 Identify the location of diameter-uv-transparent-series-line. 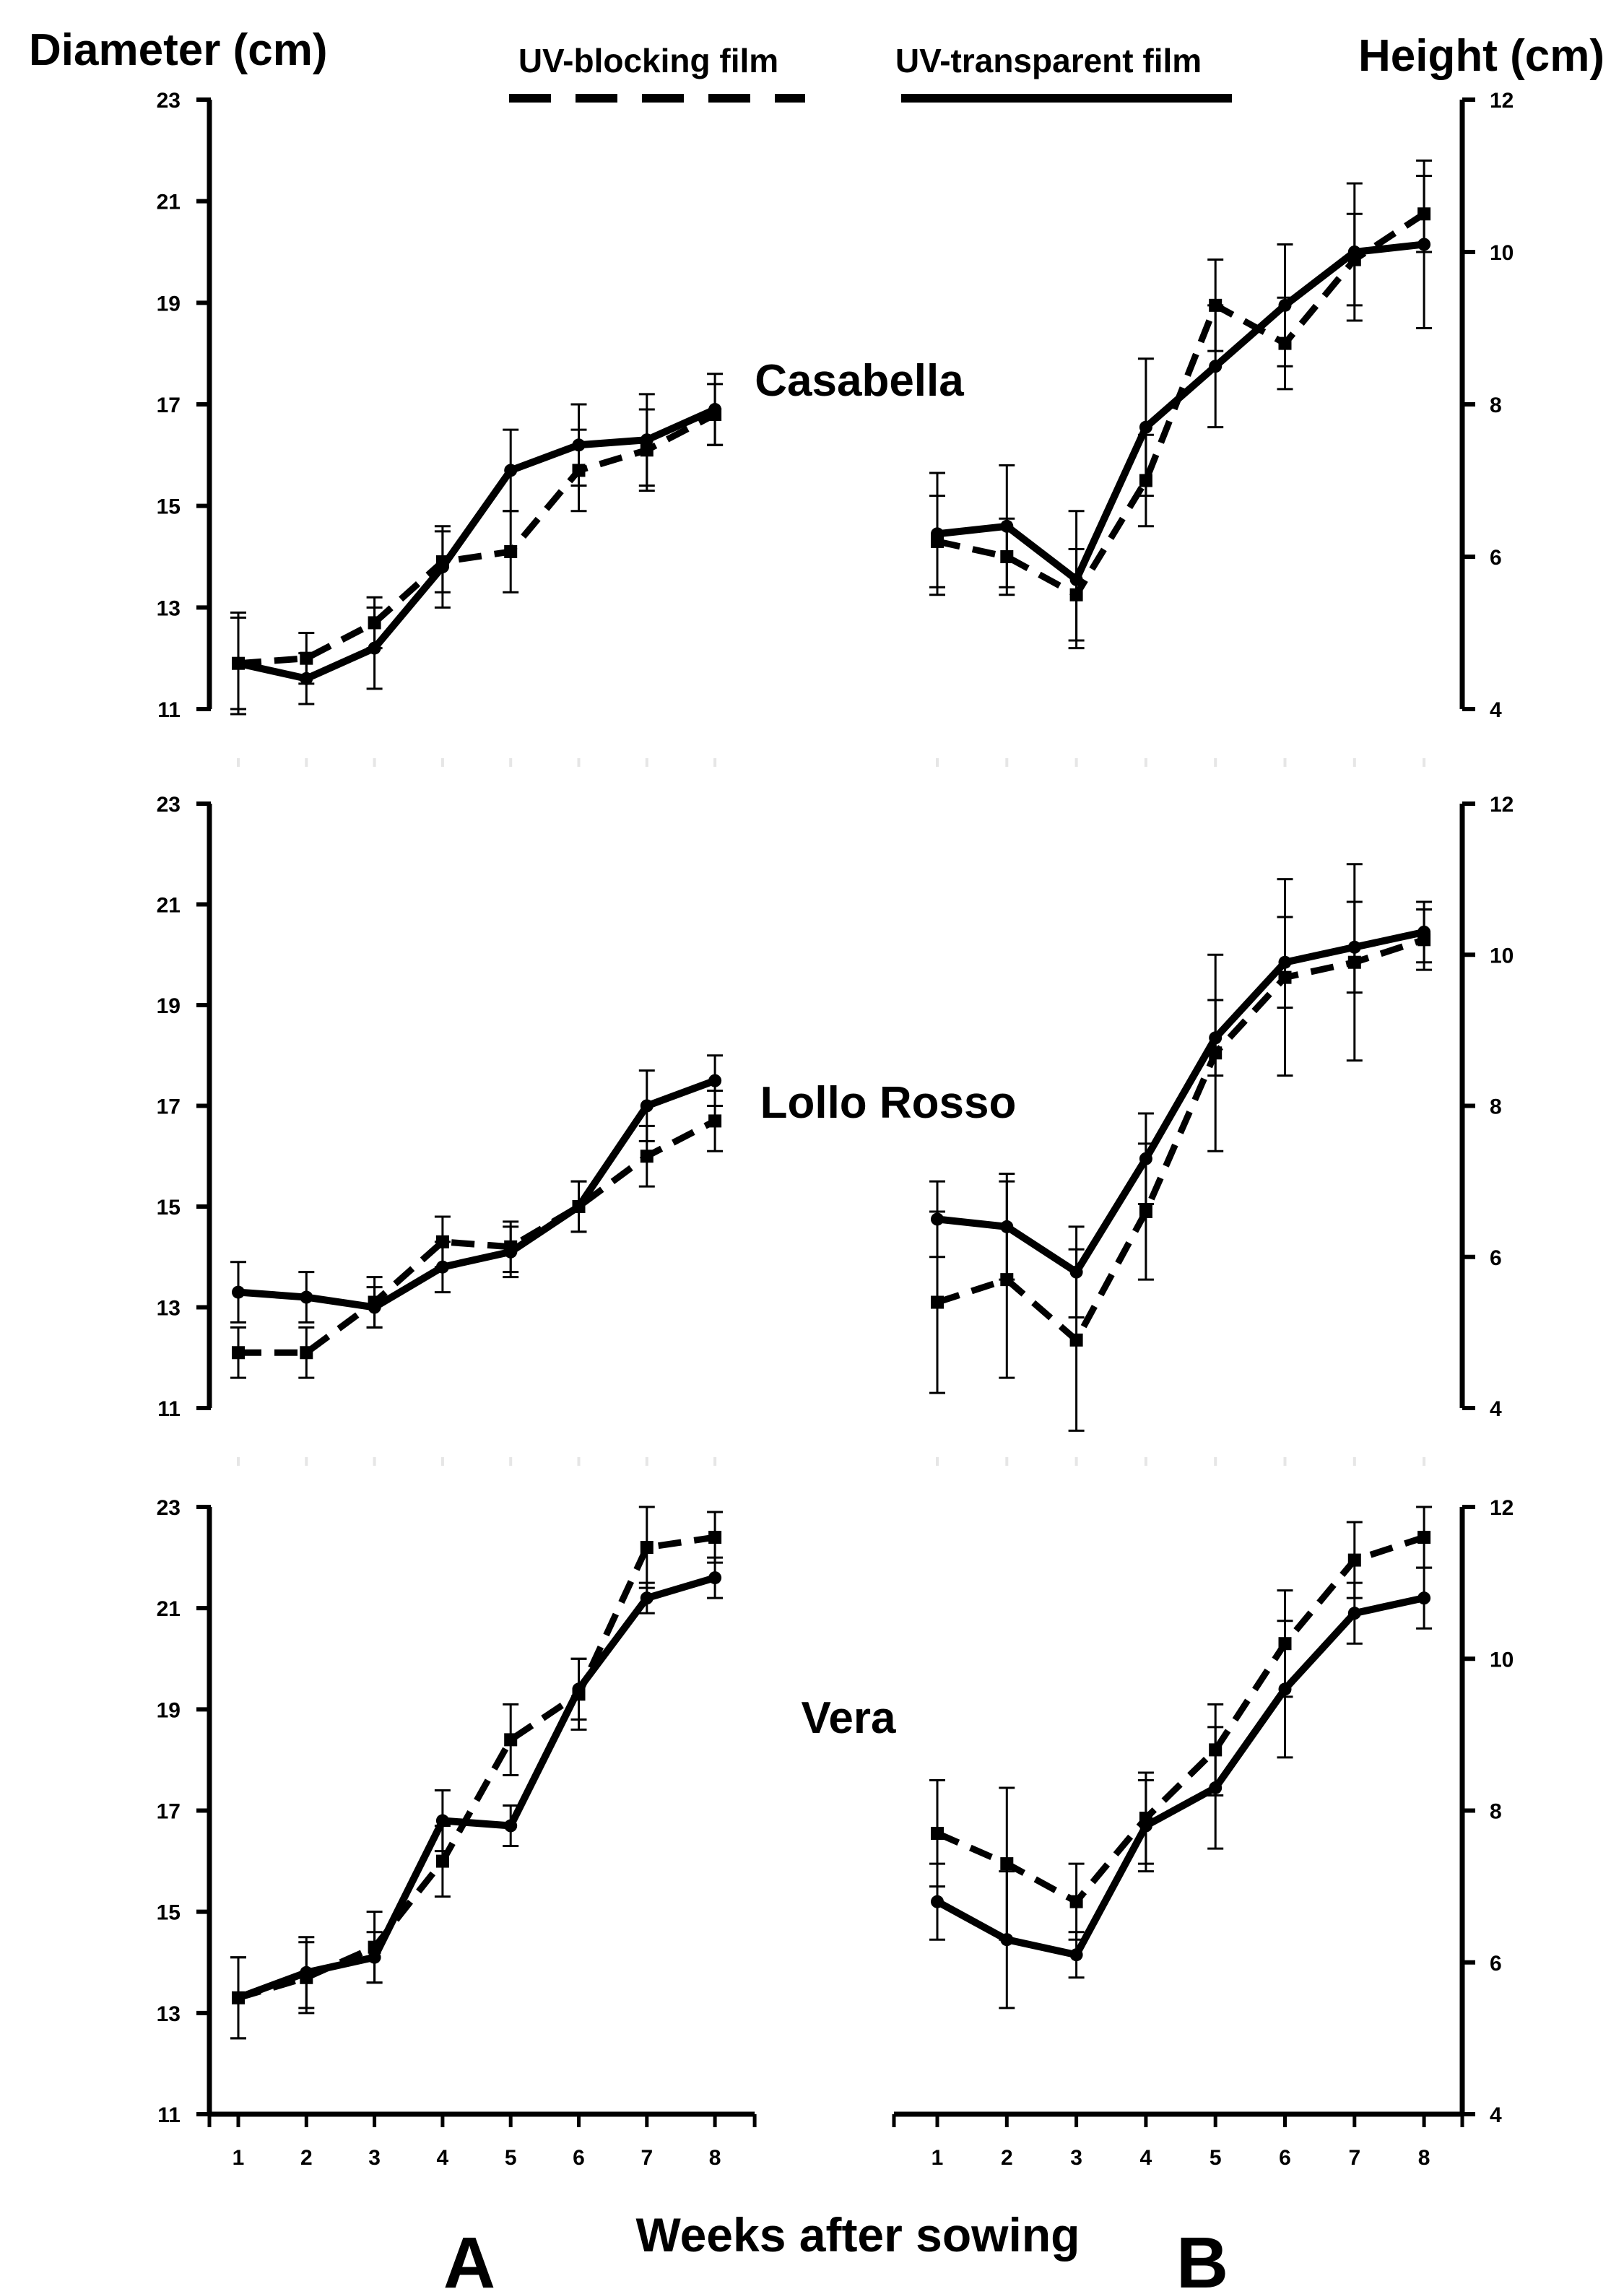
(476, 1788).